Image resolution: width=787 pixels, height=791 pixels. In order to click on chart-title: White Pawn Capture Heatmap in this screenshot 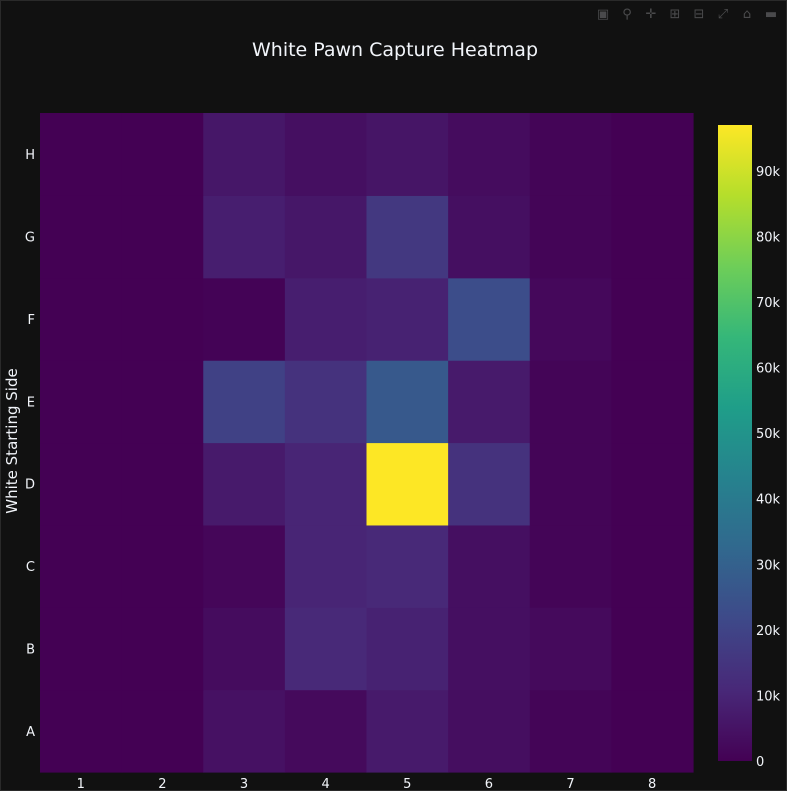, I will do `click(395, 50)`.